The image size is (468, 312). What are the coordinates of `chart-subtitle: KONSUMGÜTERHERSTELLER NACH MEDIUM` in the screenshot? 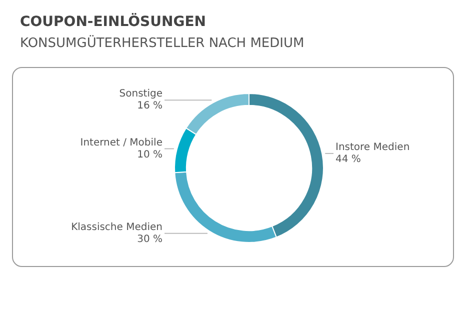 It's located at (162, 43).